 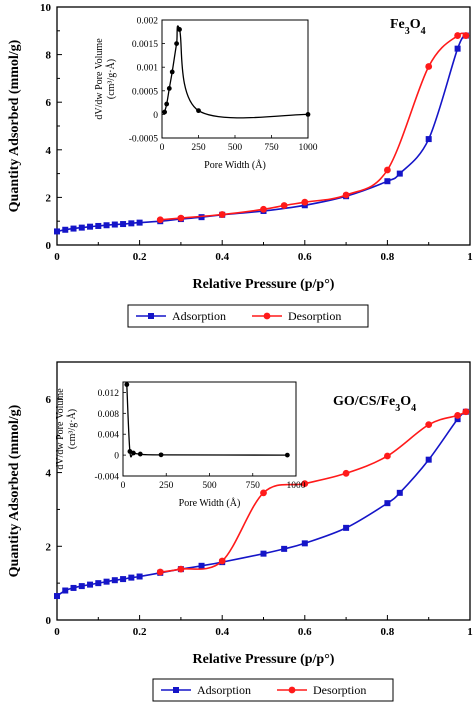 I want to click on x-tick-label: 0, so click(x=57, y=257).